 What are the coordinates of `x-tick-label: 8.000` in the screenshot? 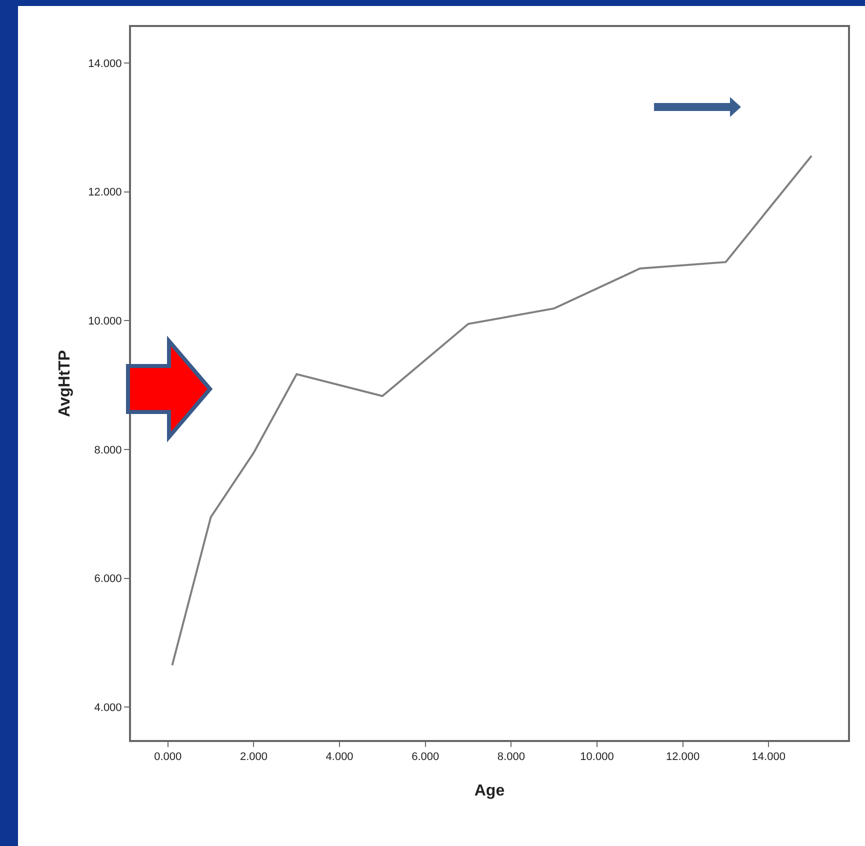 It's located at (511, 757).